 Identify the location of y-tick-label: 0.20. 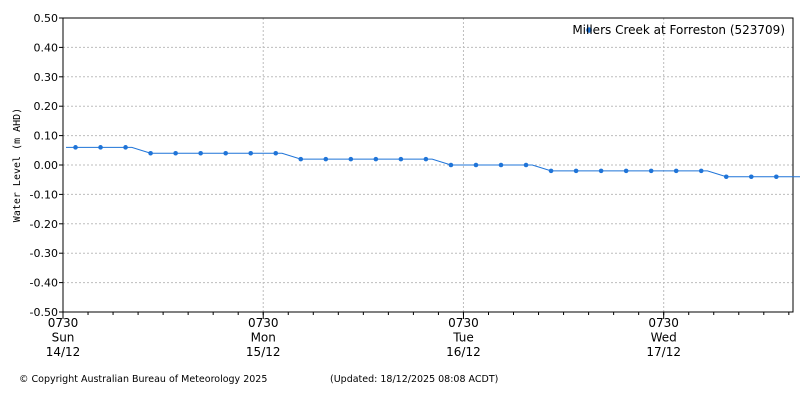
(46, 106).